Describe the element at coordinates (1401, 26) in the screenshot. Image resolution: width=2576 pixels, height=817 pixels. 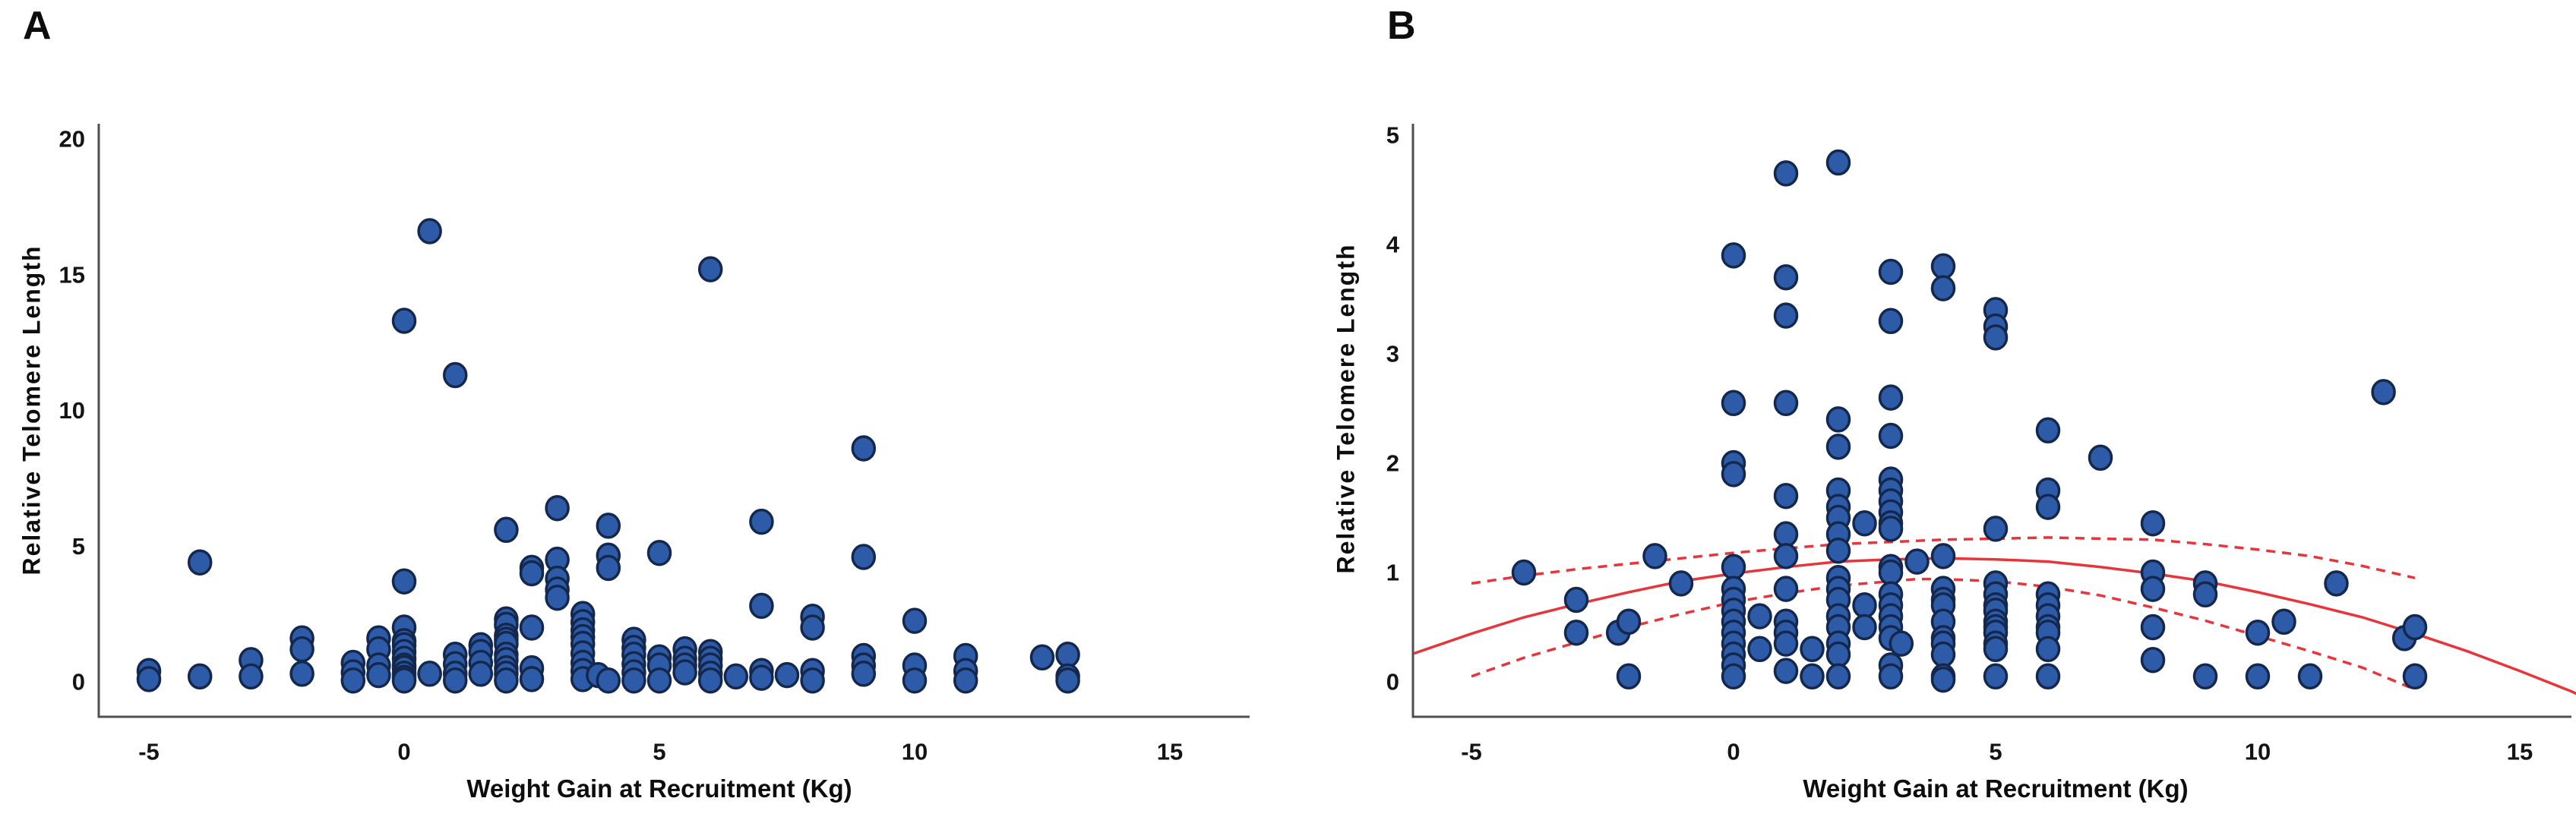
I see `panel-b-letter: B` at that location.